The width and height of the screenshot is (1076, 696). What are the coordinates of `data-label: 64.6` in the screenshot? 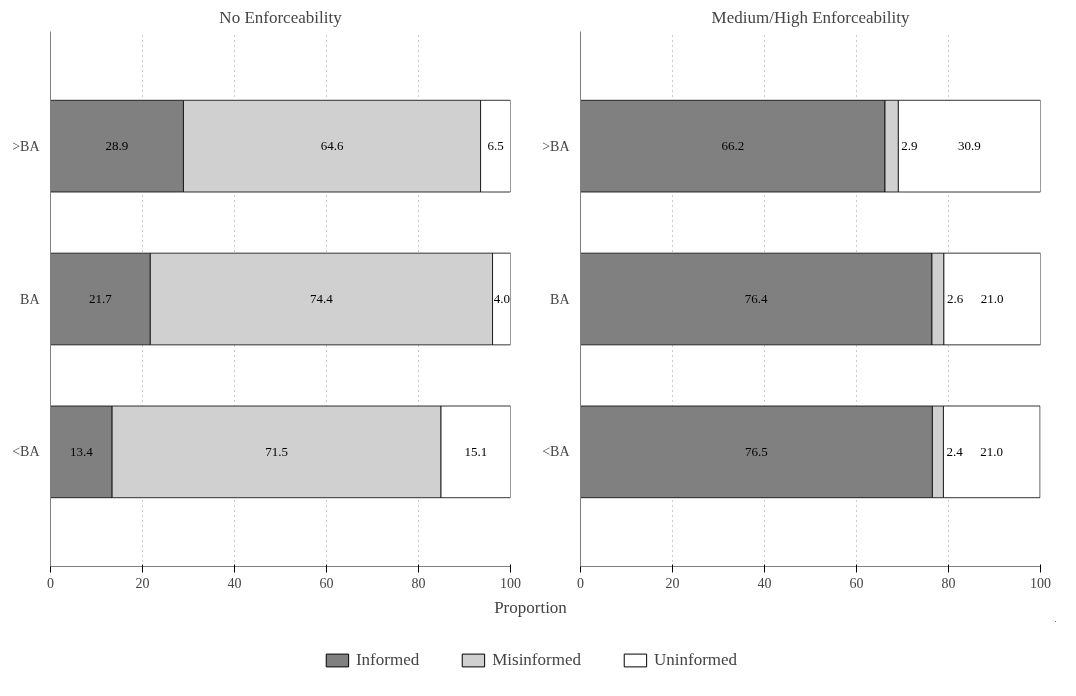 It's located at (332, 146).